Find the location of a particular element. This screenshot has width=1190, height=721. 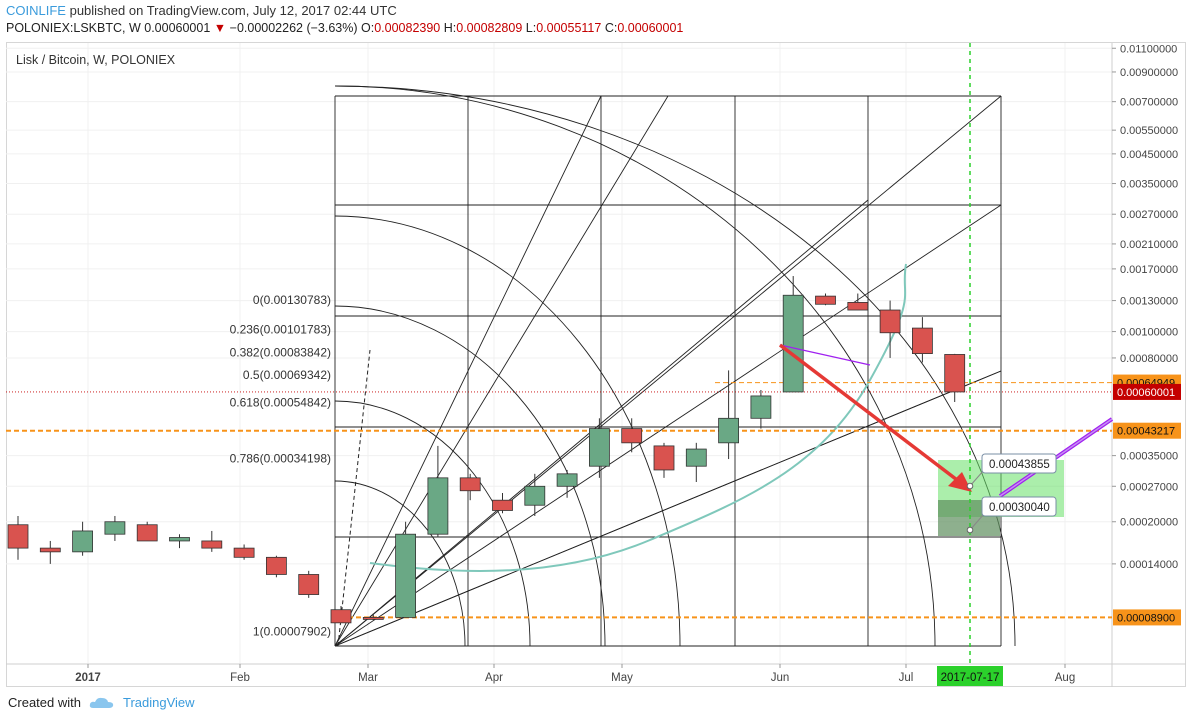

y-tick-label: 0.00014000 is located at coordinates (1149, 565).